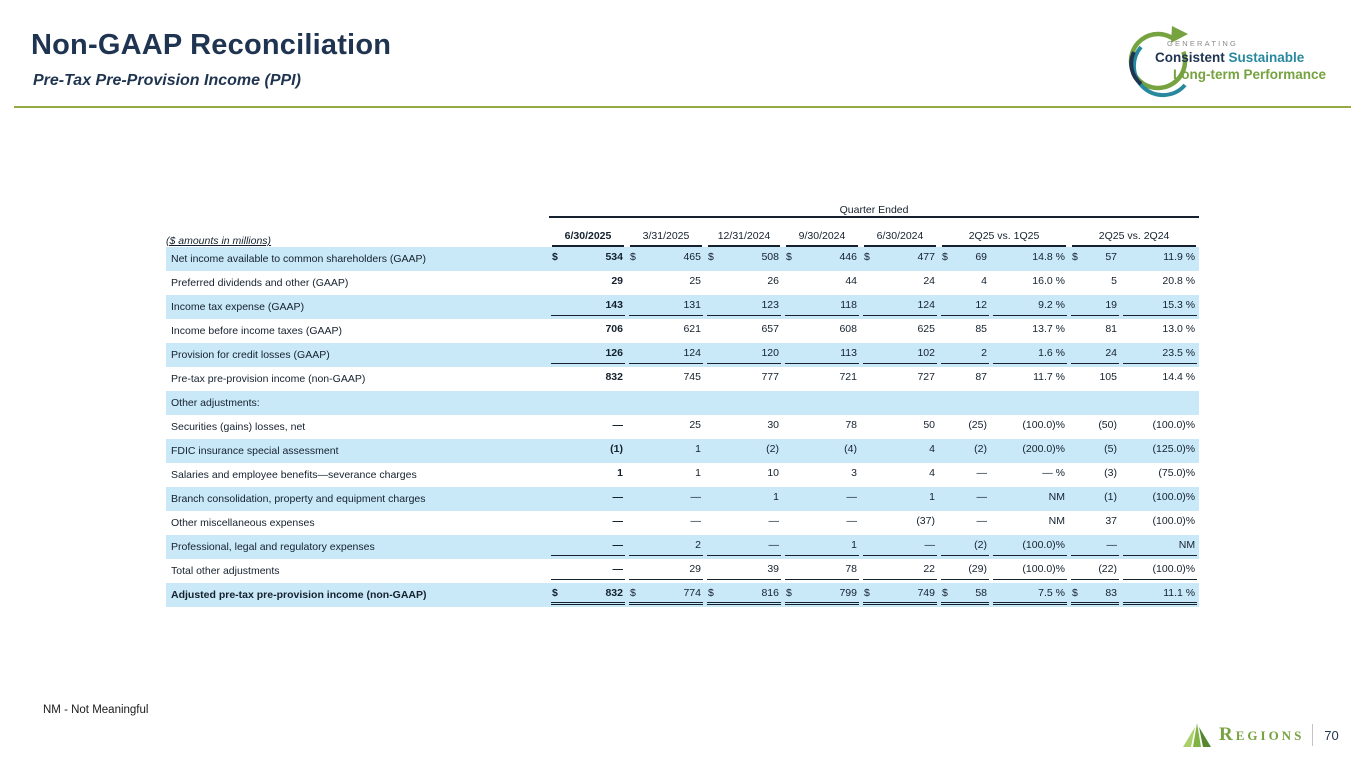 The image size is (1365, 768). Describe the element at coordinates (926, 257) in the screenshot. I see `cell-value: 477` at that location.